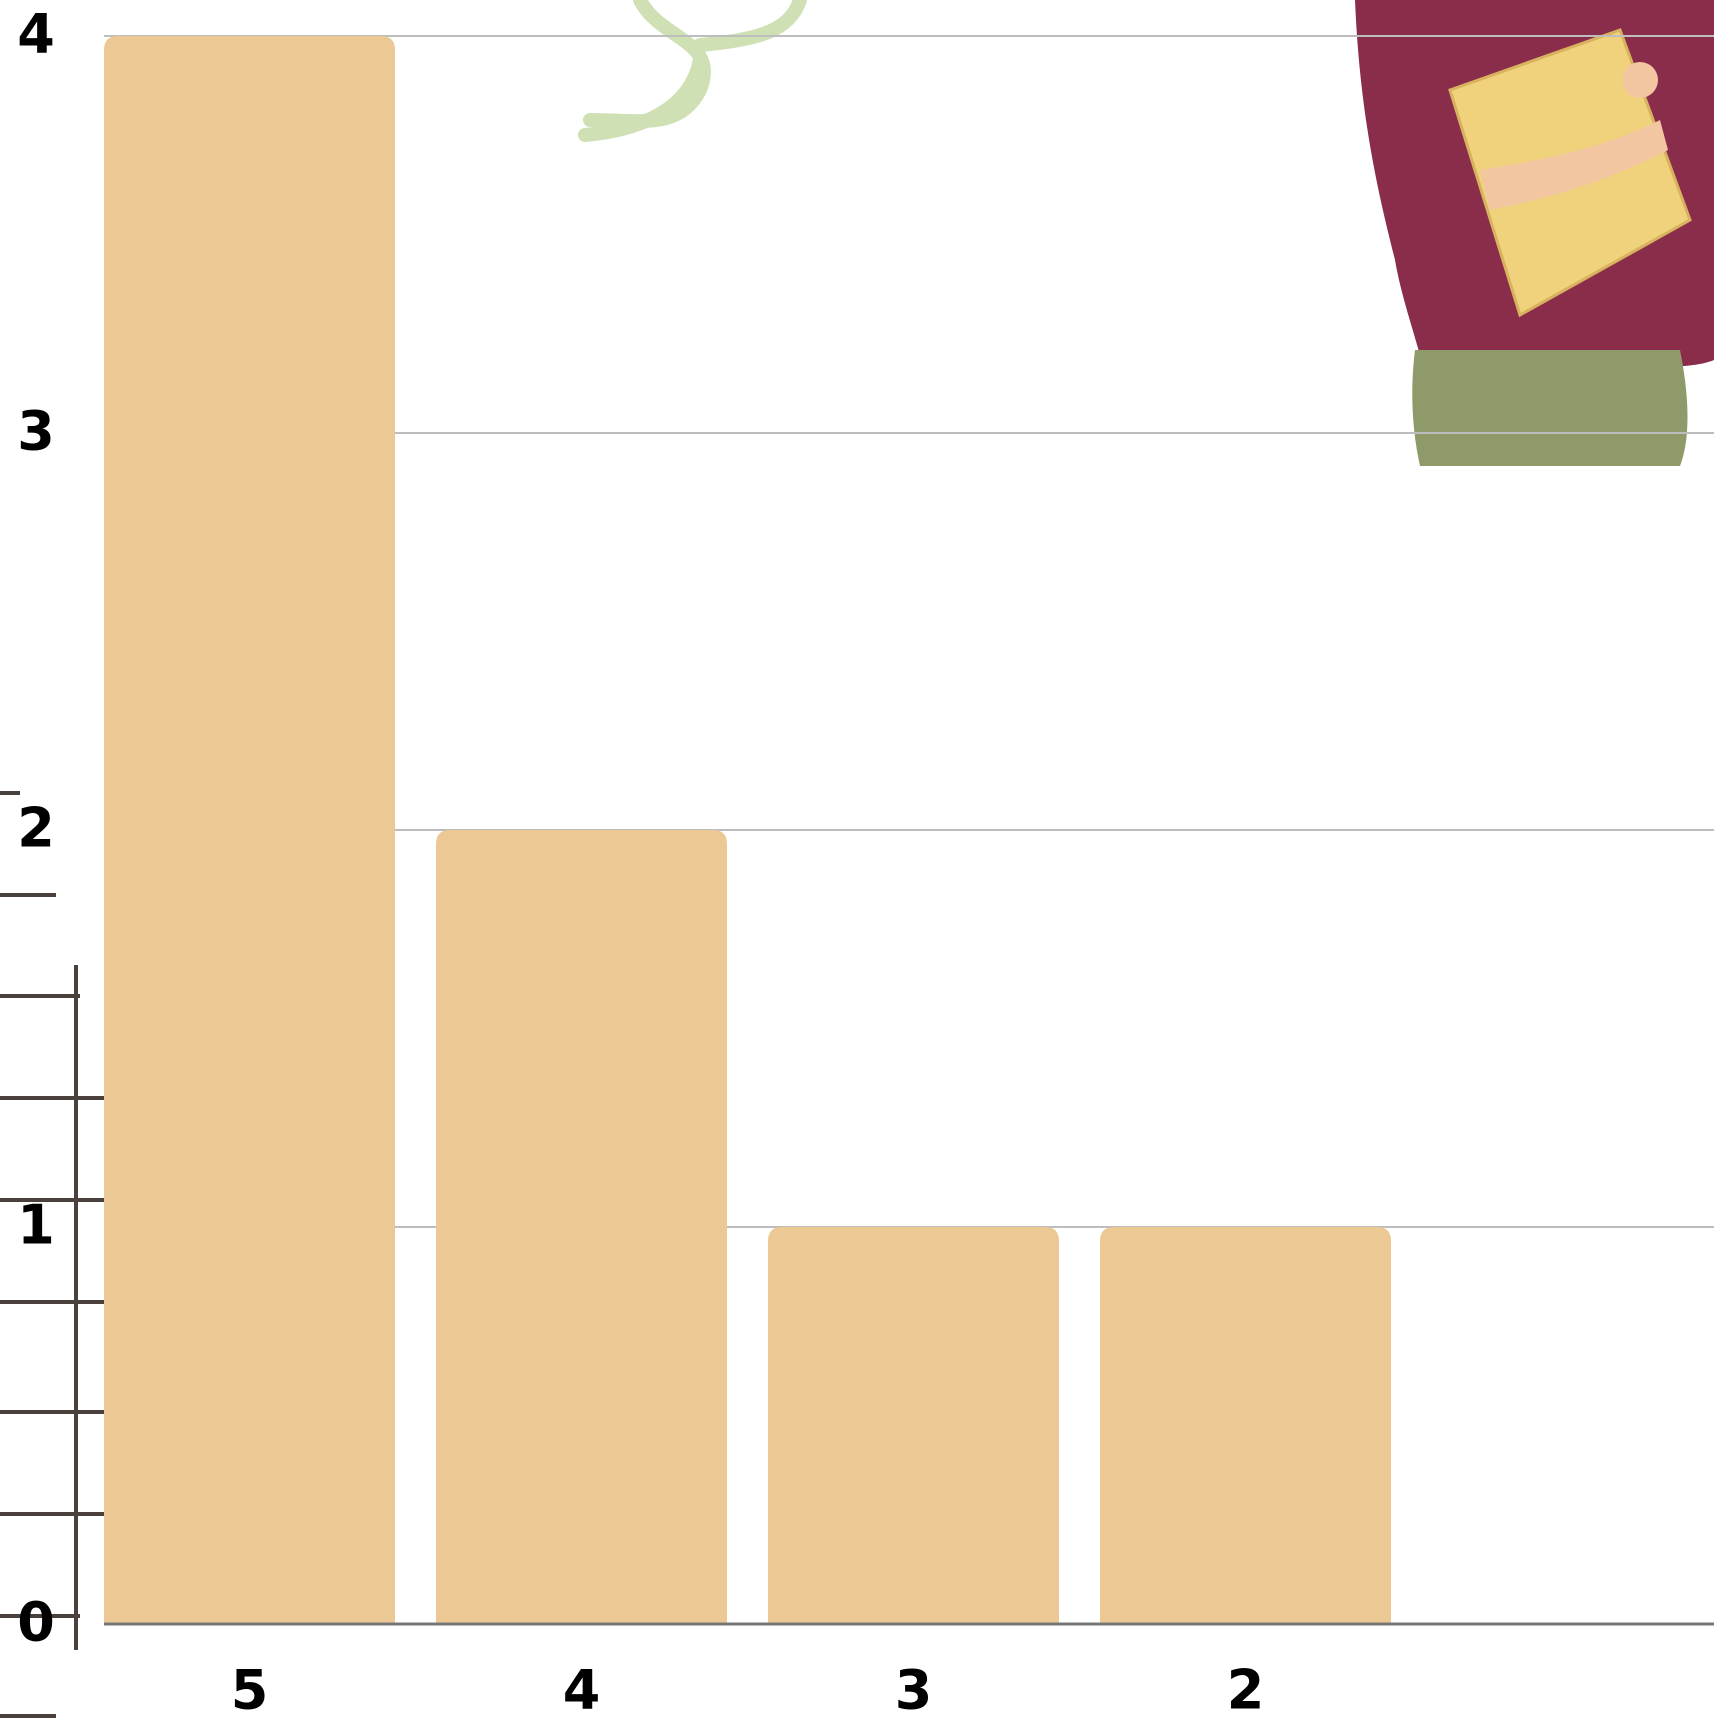  I want to click on y-tick-label: 3, so click(36, 431).